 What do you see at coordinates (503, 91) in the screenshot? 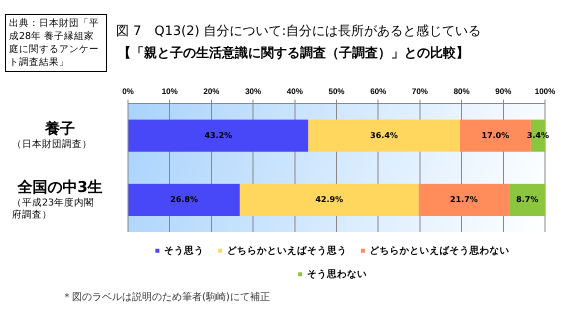
I see `x-tick-label: 90%` at bounding box center [503, 91].